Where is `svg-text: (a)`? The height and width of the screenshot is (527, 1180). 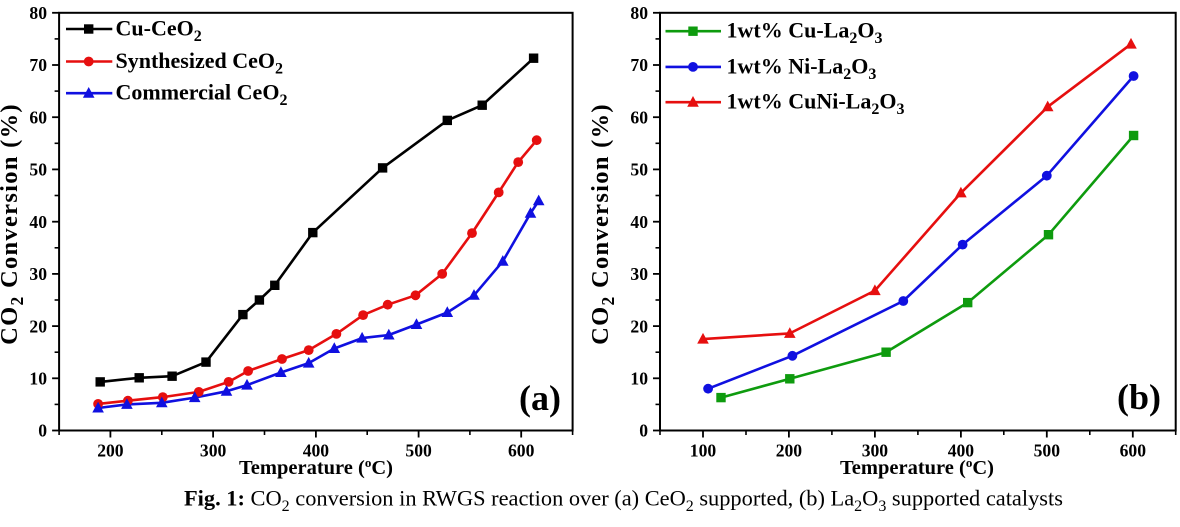
svg-text: (a) is located at coordinates (540, 398).